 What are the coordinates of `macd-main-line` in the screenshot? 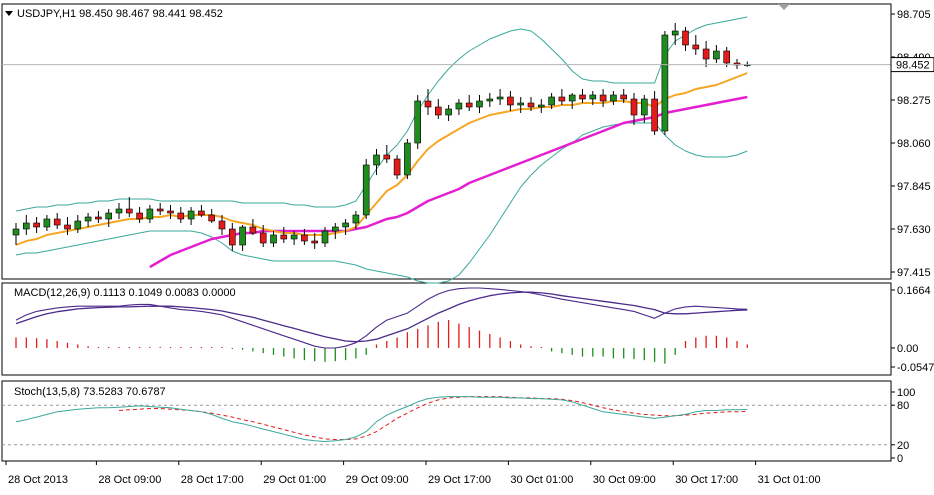 It's located at (381, 318).